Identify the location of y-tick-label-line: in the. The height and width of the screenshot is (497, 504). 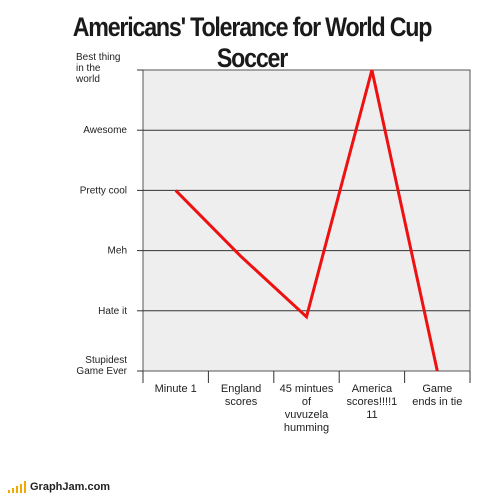
(88, 68).